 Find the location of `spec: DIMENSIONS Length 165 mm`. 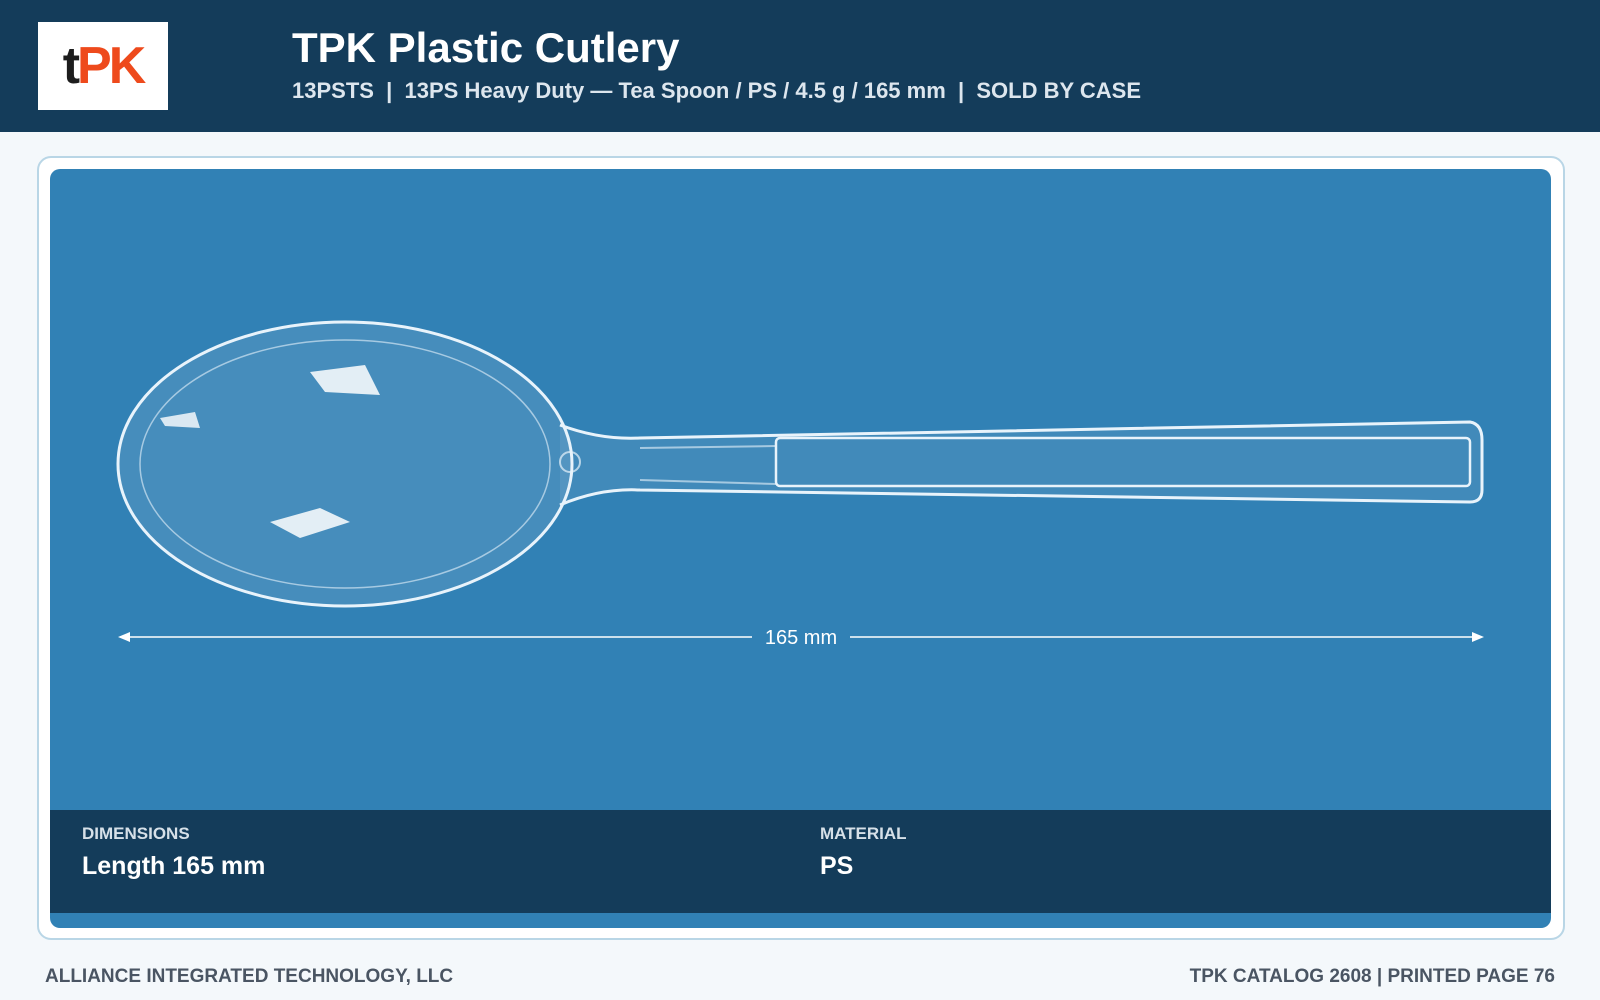

spec: DIMENSIONS Length 165 mm is located at coordinates (173, 852).